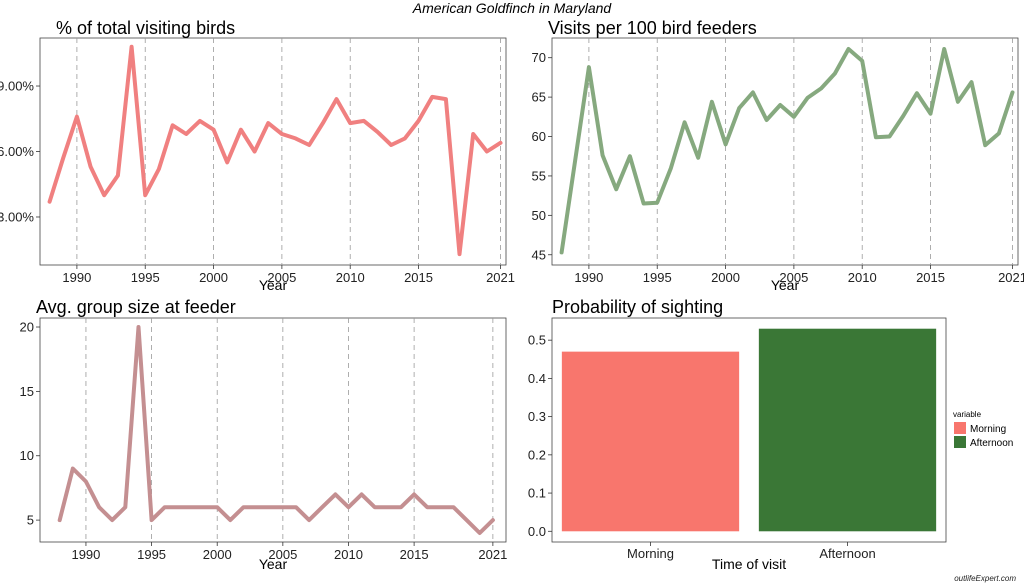 The width and height of the screenshot is (1024, 585). I want to click on watermark-text: outlifeExpert.com, so click(985, 578).